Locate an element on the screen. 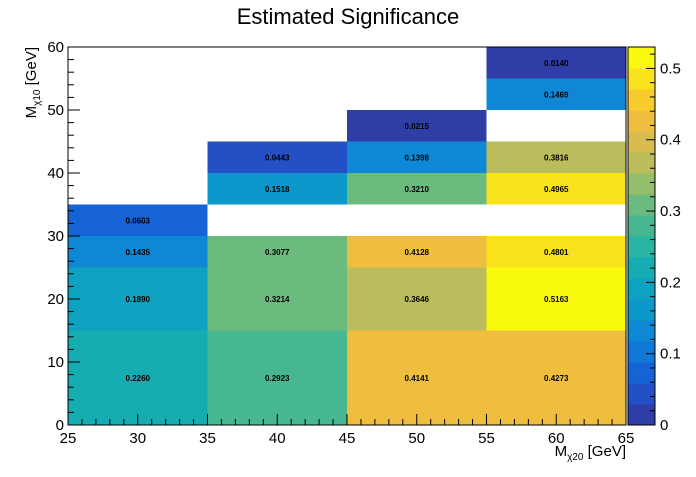 Image resolution: width=696 pixels, height=477 pixels. cell-value-label: 0.4965 is located at coordinates (556, 189).